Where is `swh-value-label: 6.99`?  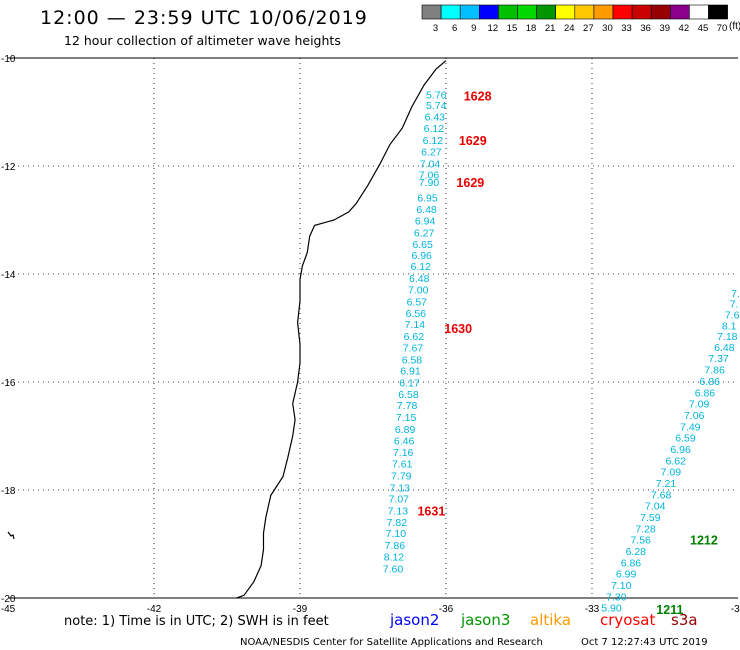 swh-value-label: 6.99 is located at coordinates (626, 575).